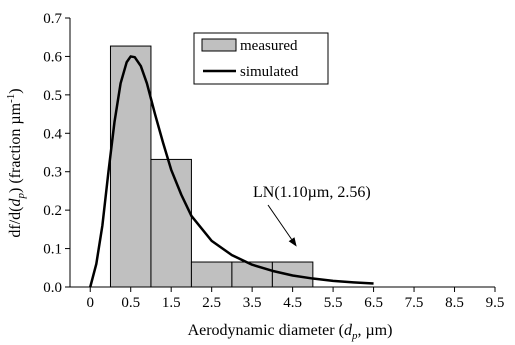 The height and width of the screenshot is (345, 515). Describe the element at coordinates (312, 192) in the screenshot. I see `annotation-text: LN(1.10µm, 2.56)` at that location.